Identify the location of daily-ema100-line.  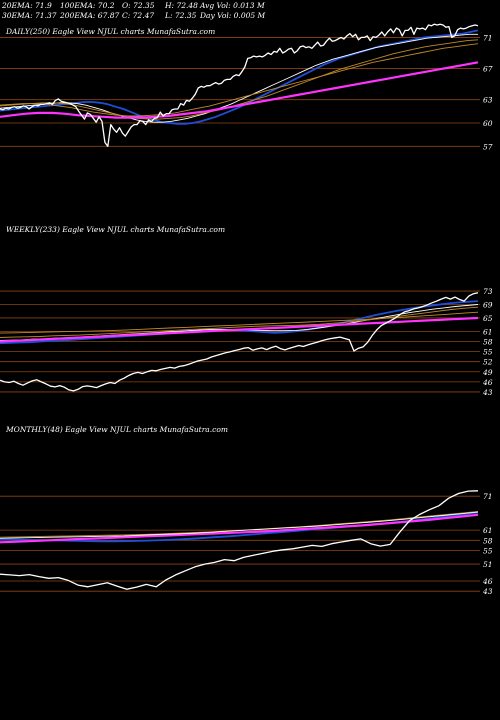
(239, 80).